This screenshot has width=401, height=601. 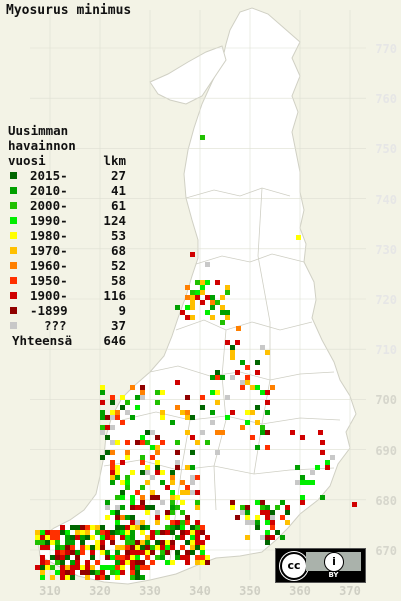 What do you see at coordinates (118, 265) in the screenshot?
I see `legend-count: 52` at bounding box center [118, 265].